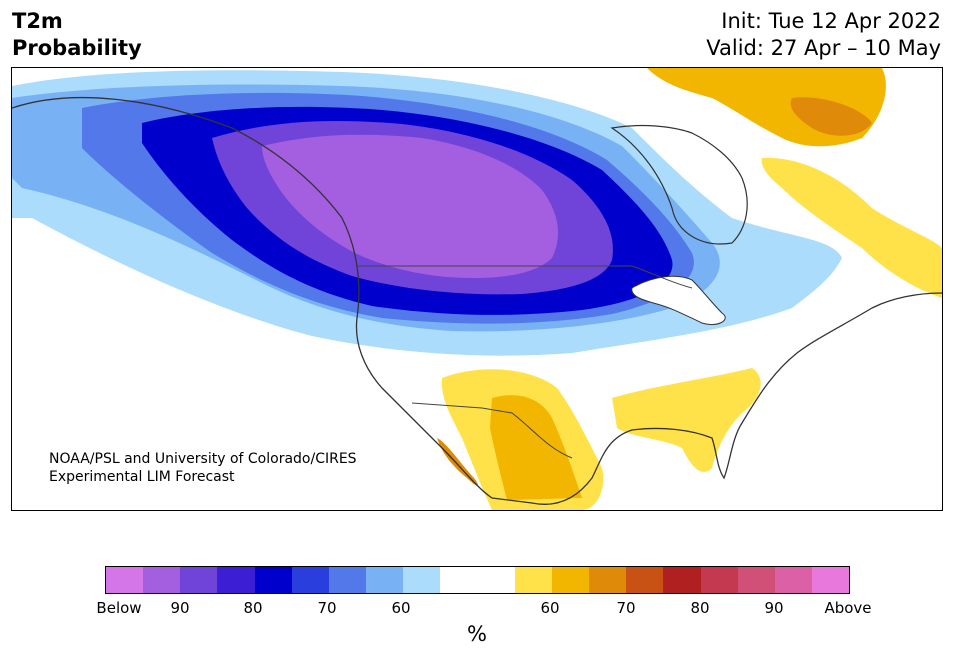 The width and height of the screenshot is (953, 659). I want to click on warm-patch-baja, so click(457, 462).